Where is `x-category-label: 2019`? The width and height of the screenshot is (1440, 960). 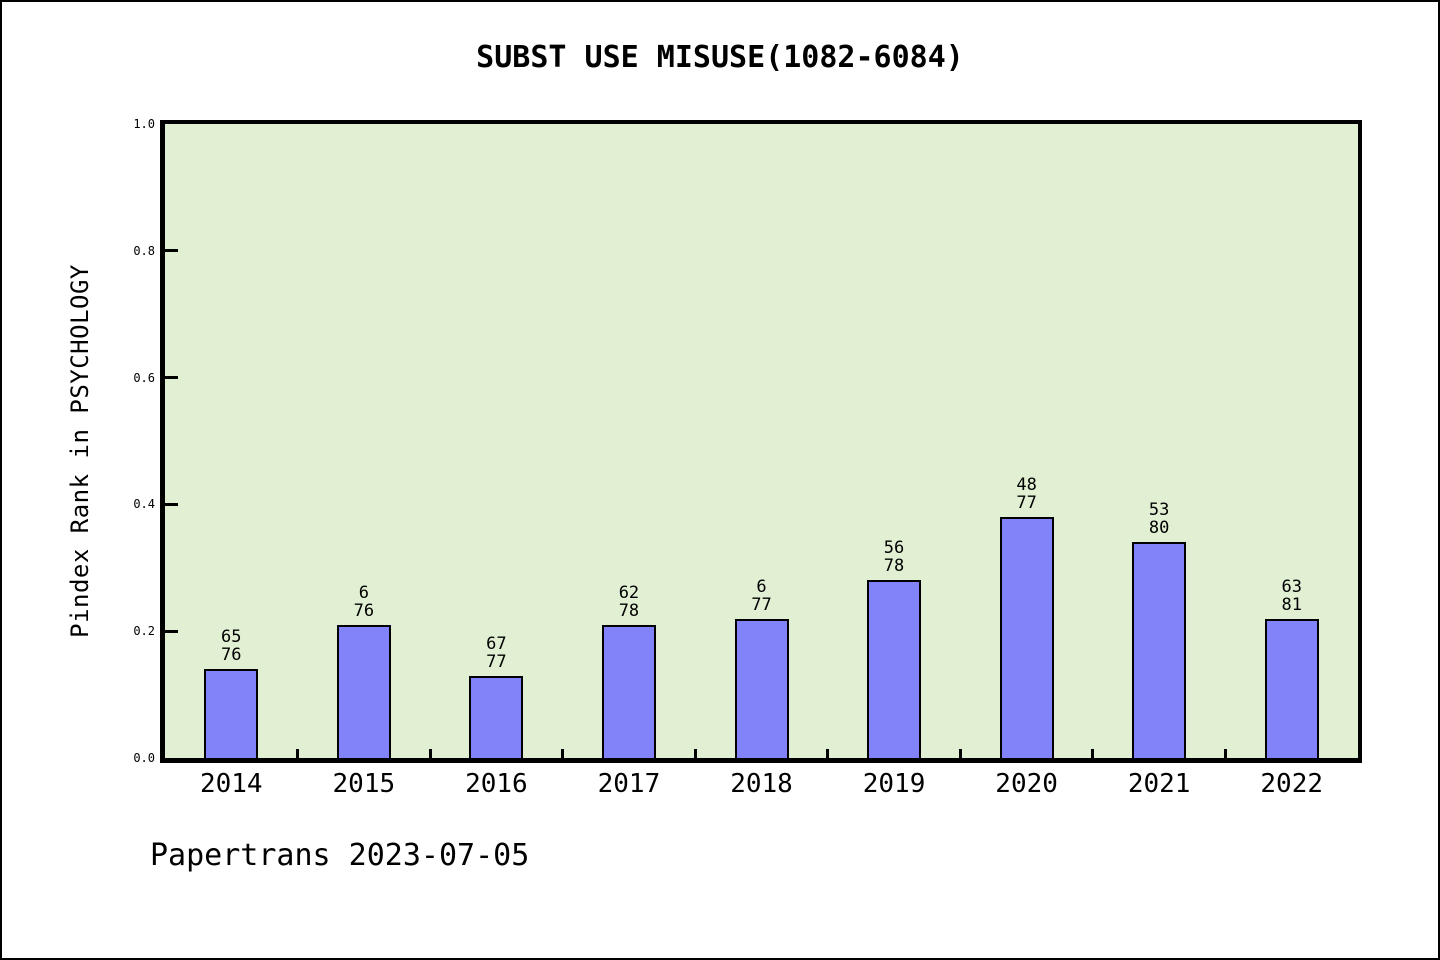
x-category-label: 2019 is located at coordinates (894, 784).